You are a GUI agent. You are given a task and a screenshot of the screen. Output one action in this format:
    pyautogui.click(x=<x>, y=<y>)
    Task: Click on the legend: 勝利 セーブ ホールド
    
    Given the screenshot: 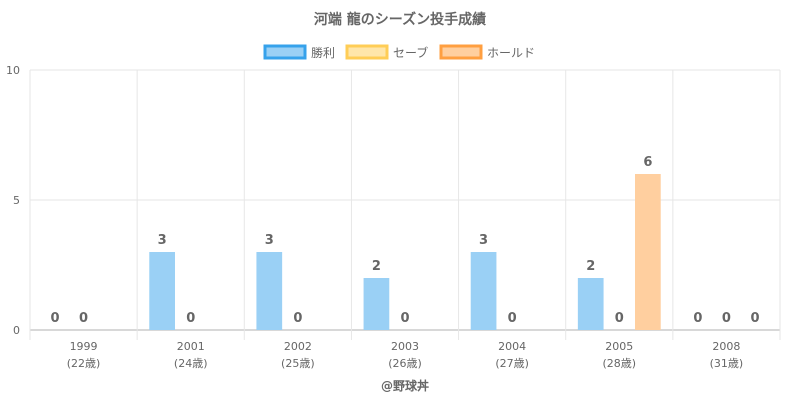 What is the action you would take?
    pyautogui.click(x=399, y=52)
    